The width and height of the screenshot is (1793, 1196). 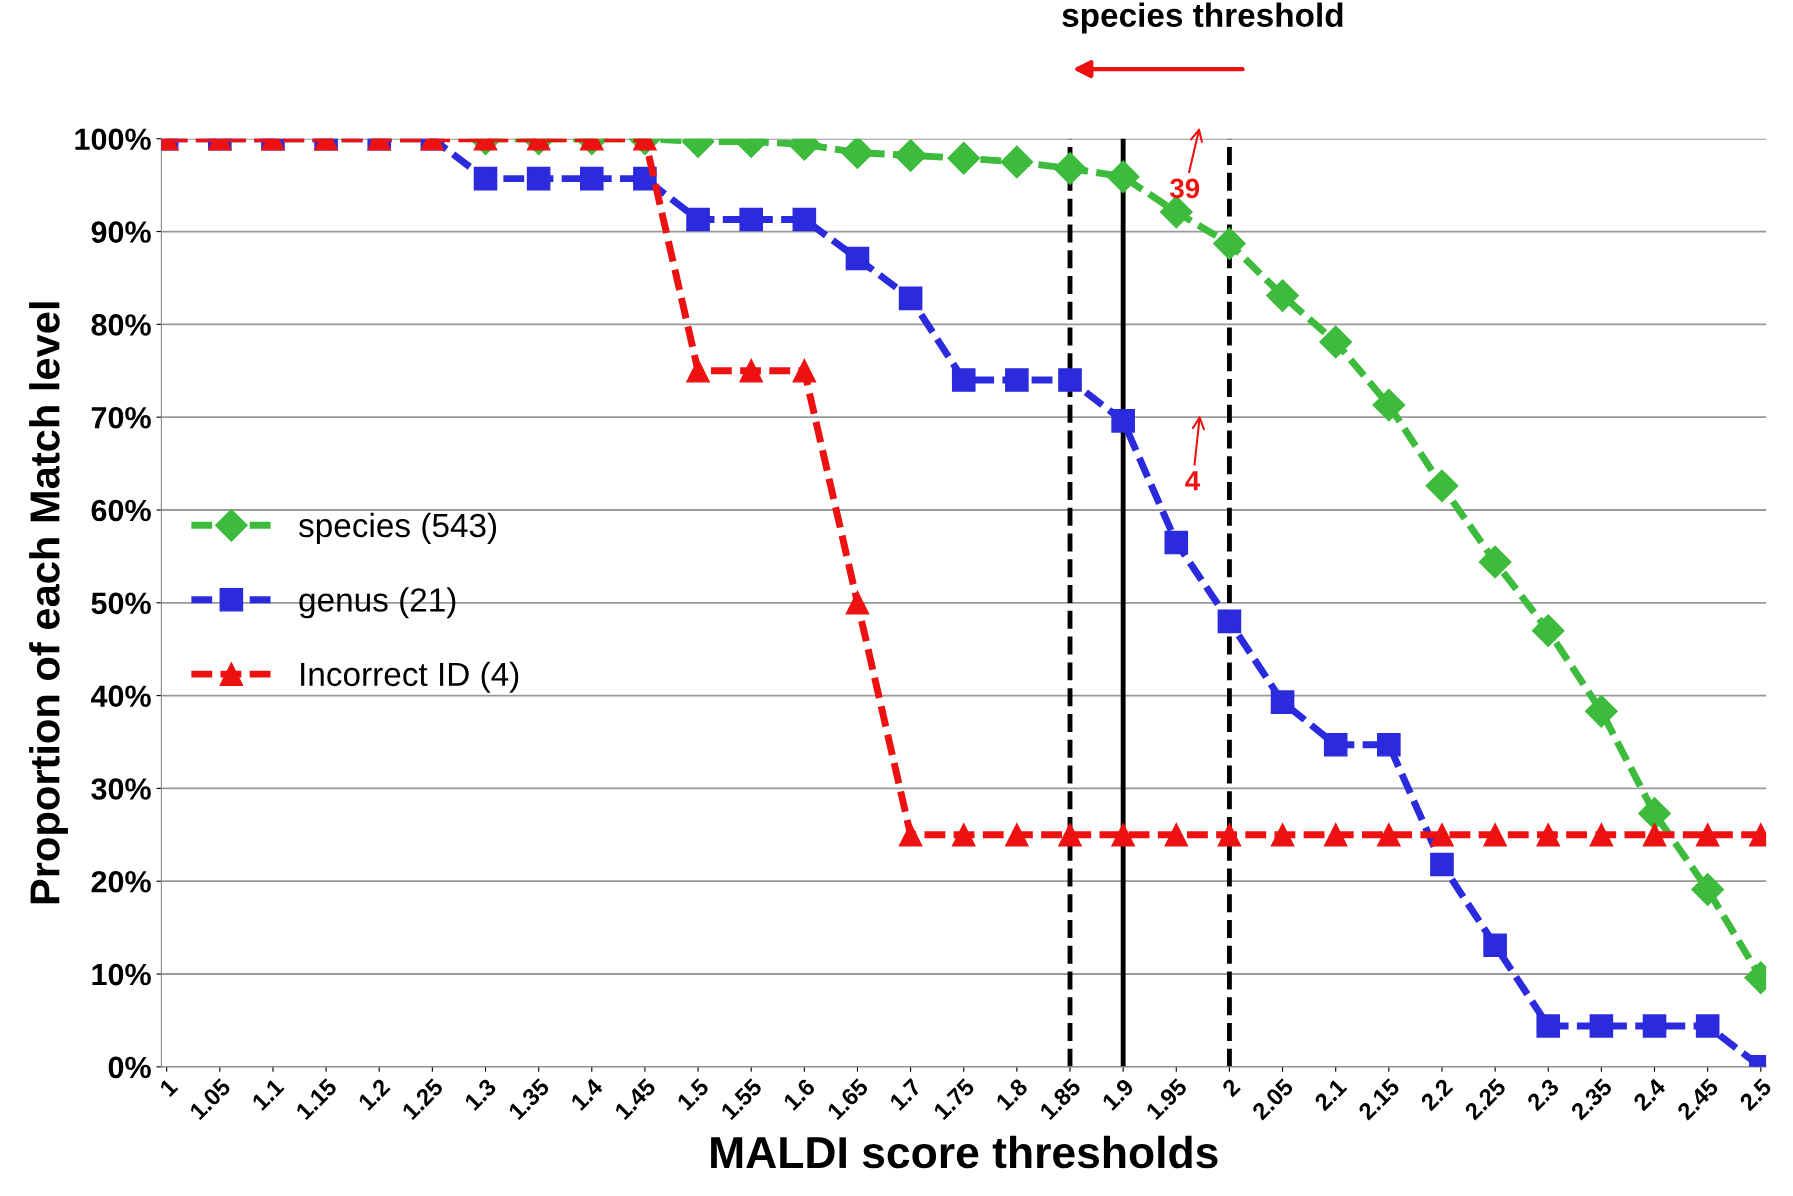 I want to click on x-tick-label: 1.5, so click(x=693, y=1094).